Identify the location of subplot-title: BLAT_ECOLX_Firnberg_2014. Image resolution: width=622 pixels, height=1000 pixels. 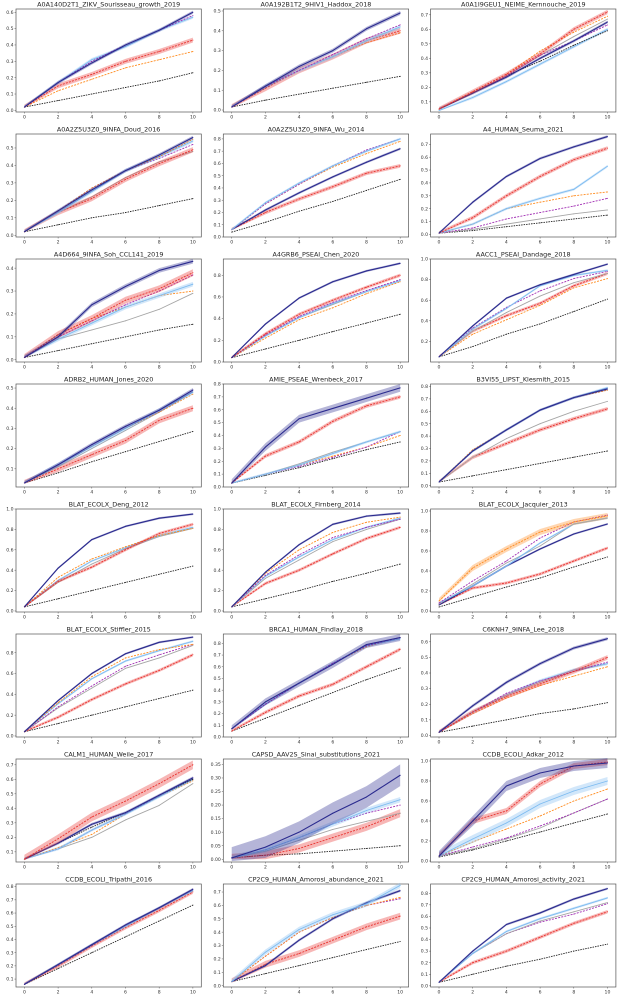
(315, 505).